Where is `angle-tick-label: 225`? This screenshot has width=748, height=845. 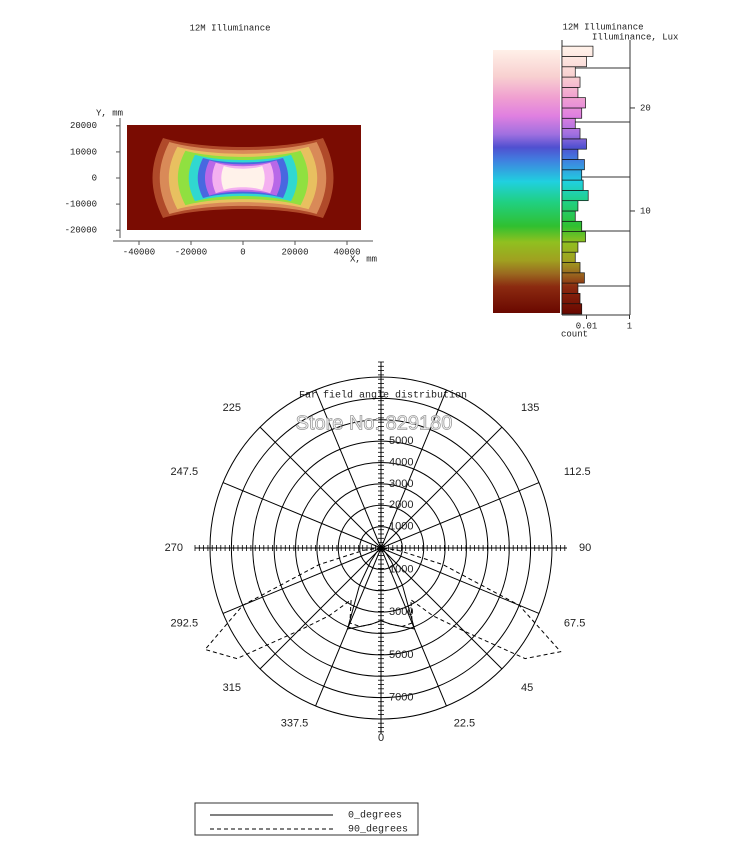
angle-tick-label: 225 is located at coordinates (232, 408).